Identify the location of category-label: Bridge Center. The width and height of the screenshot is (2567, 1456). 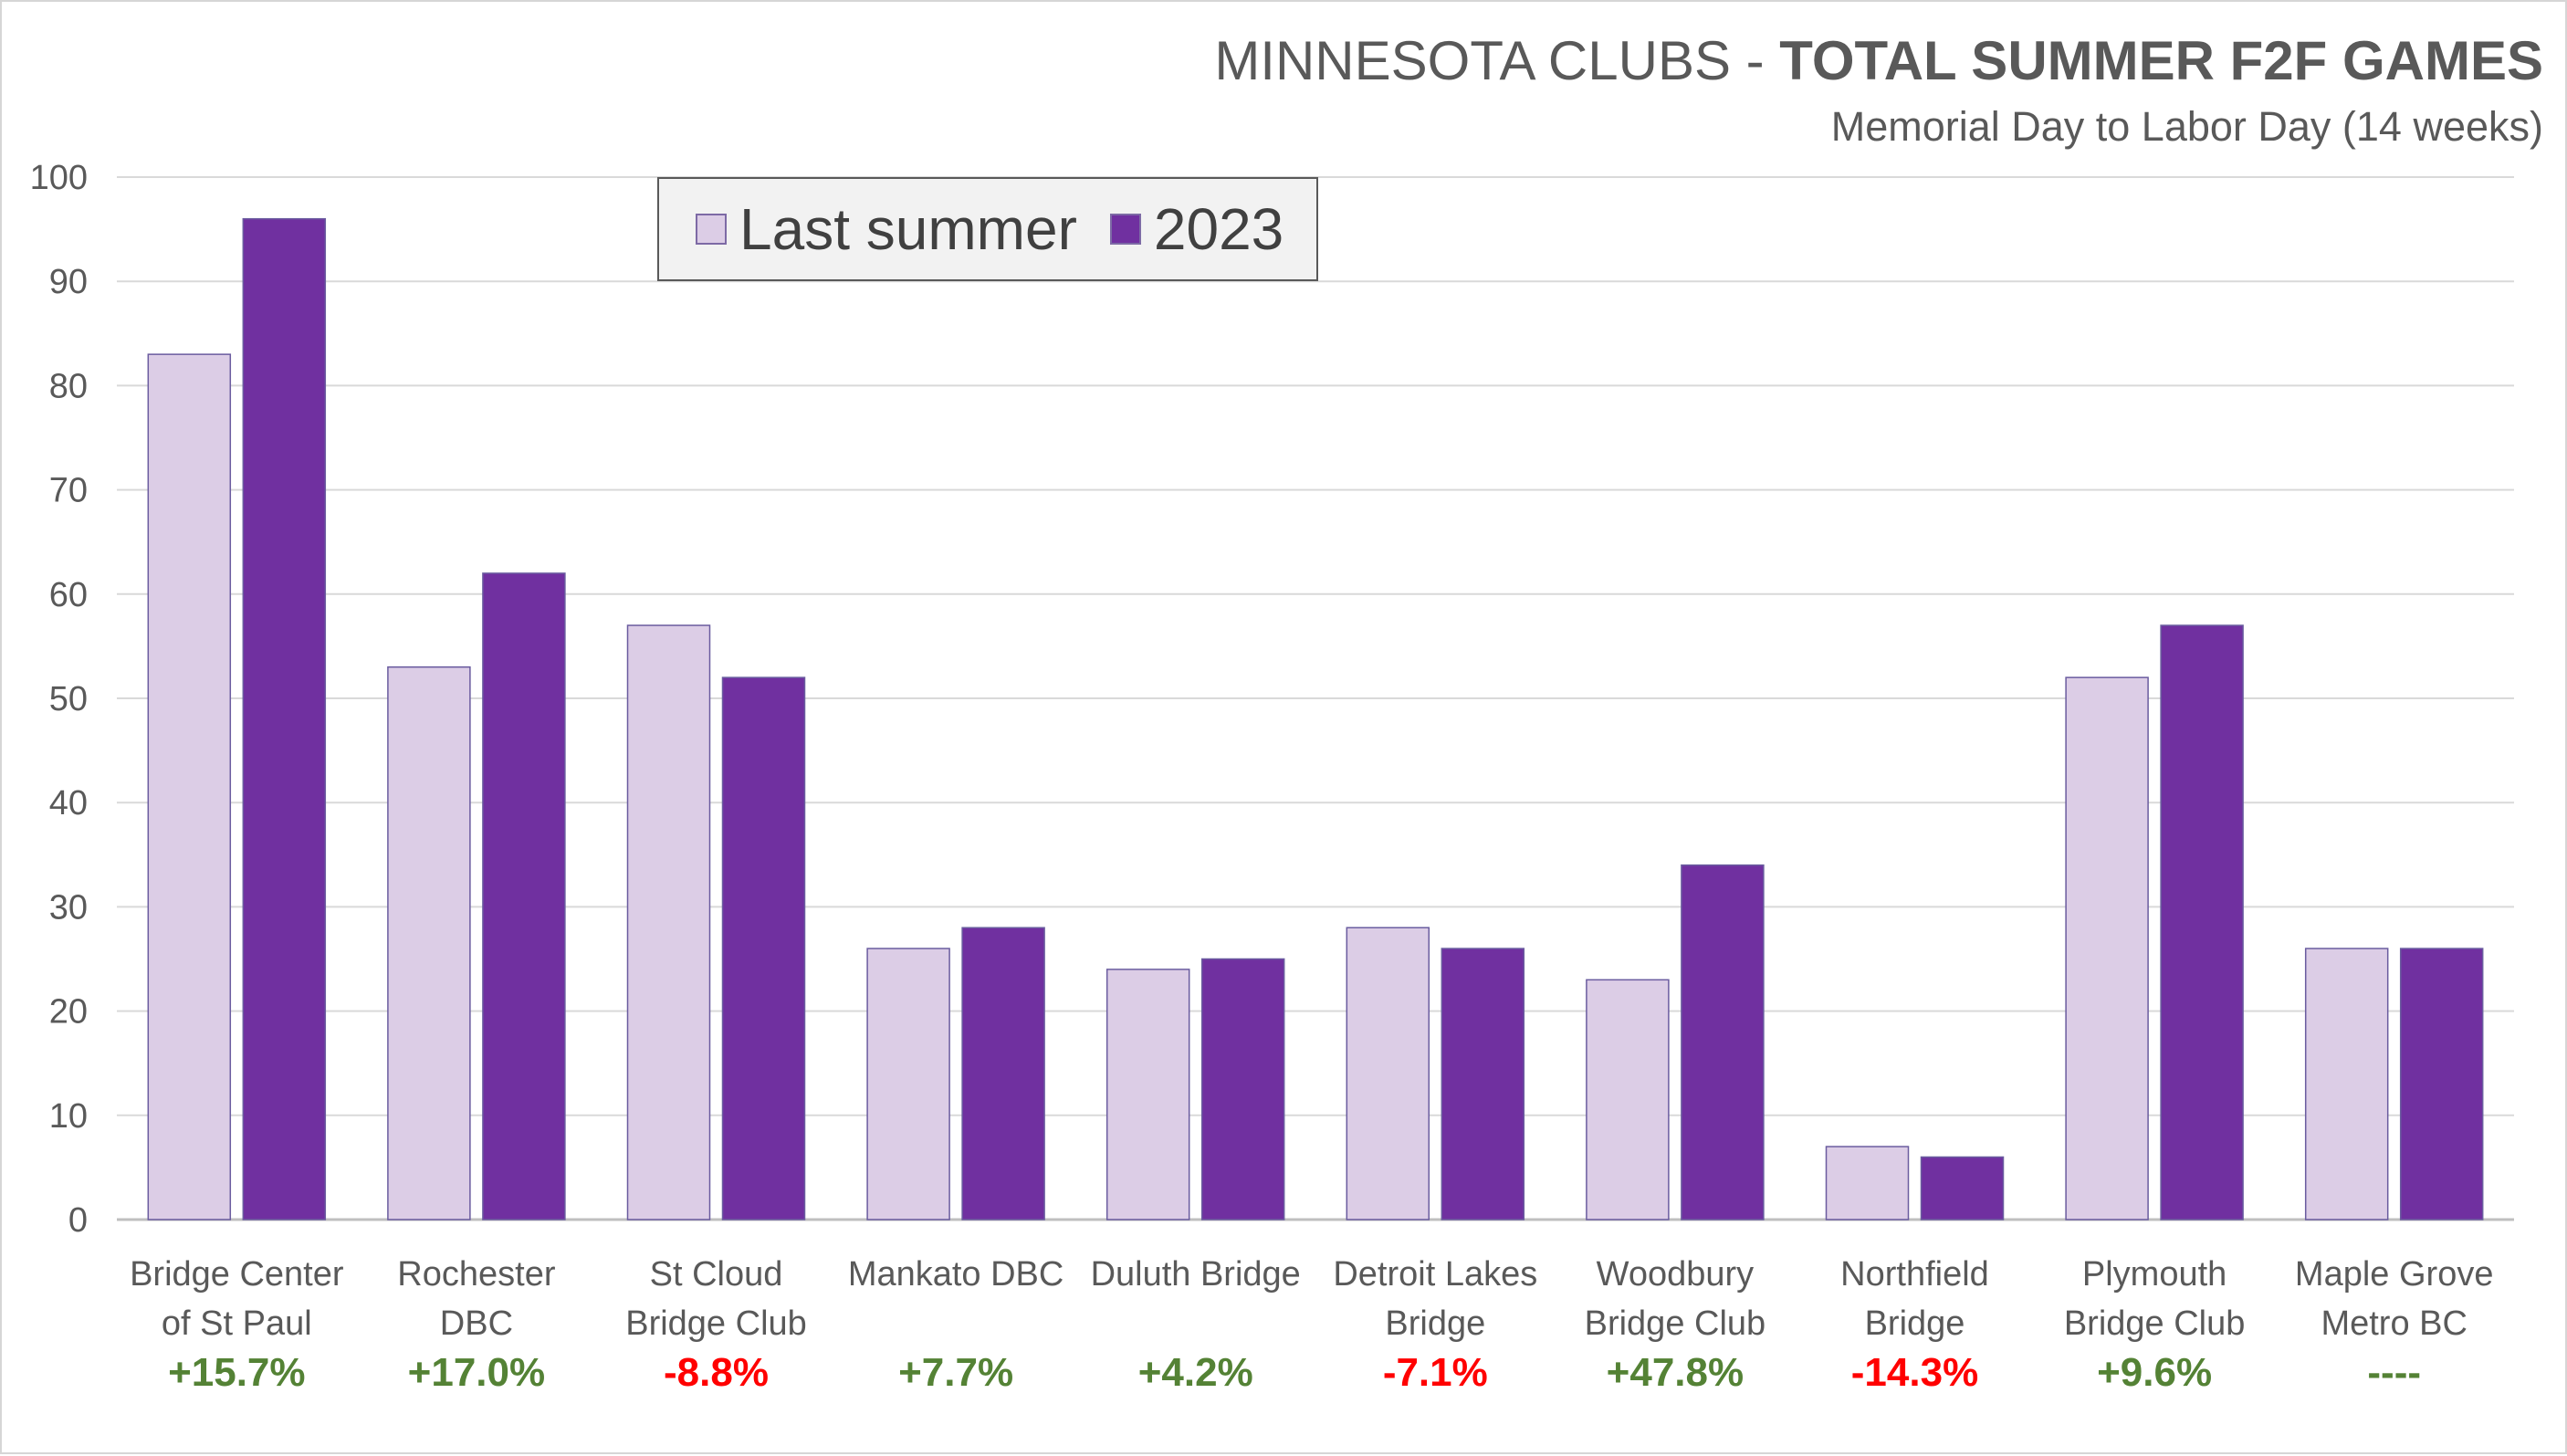
(237, 1275).